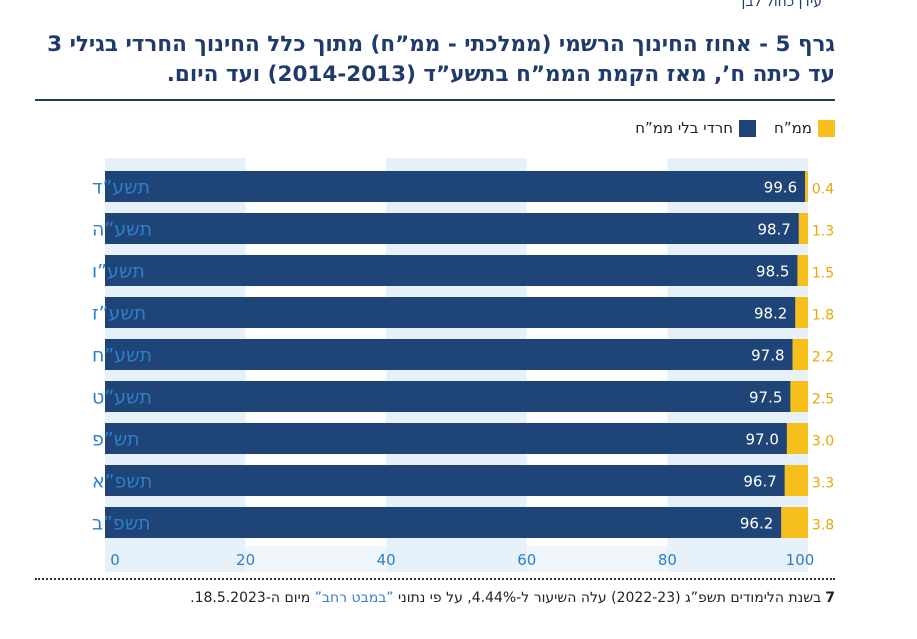 This screenshot has height=639, width=917. I want to click on bar-label-haredi: 97.5, so click(765, 398).